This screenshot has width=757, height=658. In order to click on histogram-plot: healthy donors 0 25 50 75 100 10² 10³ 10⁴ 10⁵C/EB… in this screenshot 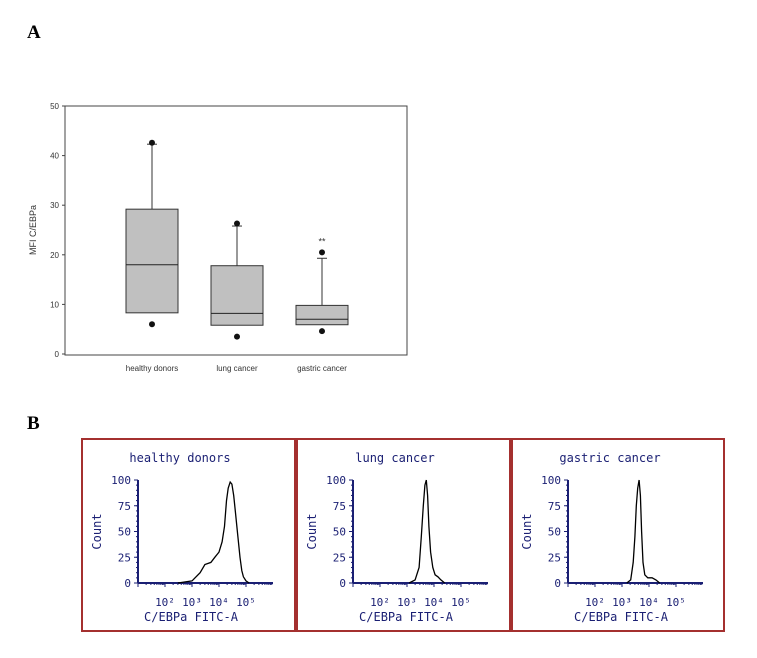, I will do `click(181, 537)`.